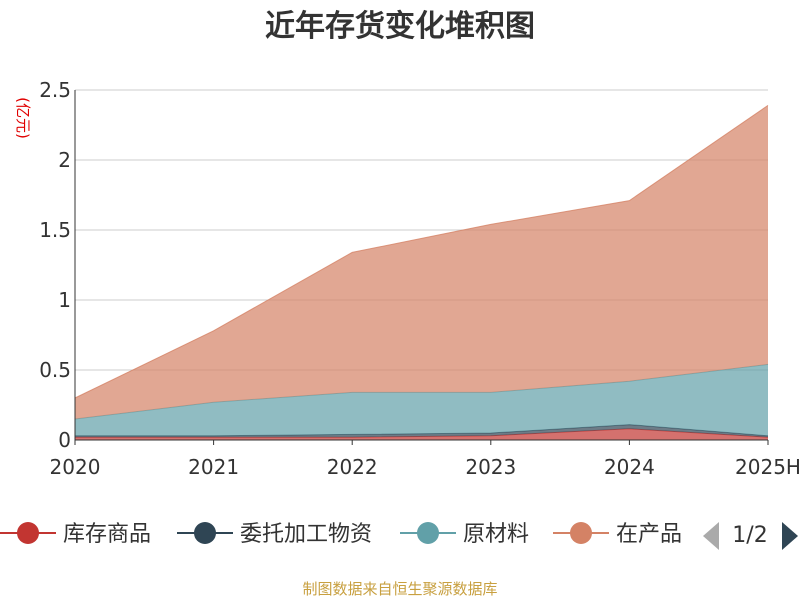 This screenshot has width=800, height=600. Describe the element at coordinates (23, 118) in the screenshot. I see `y-axis-unit-label: (亿元)` at that location.